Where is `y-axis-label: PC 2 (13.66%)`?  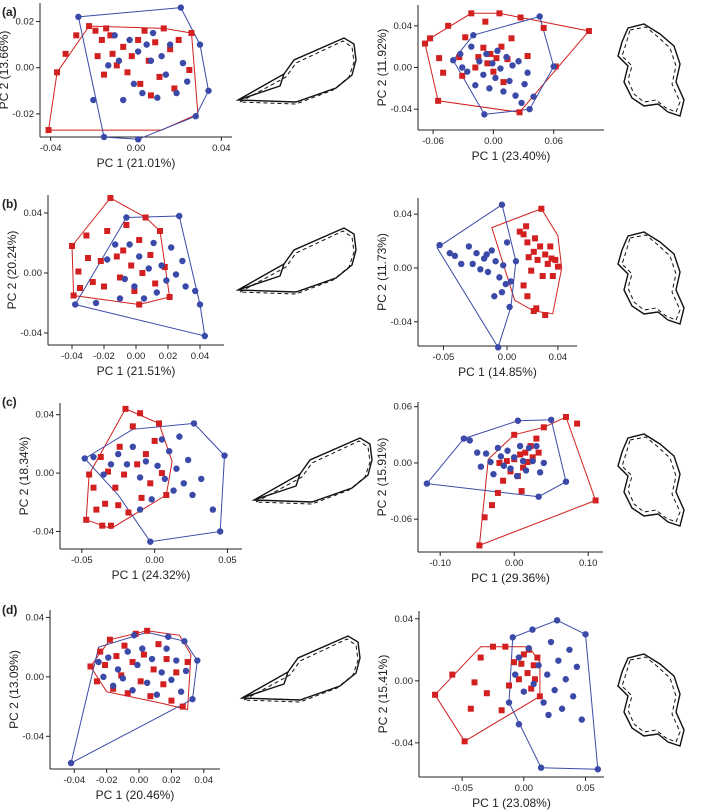 y-axis-label: PC 2 (13.66%) is located at coordinates (5, 70).